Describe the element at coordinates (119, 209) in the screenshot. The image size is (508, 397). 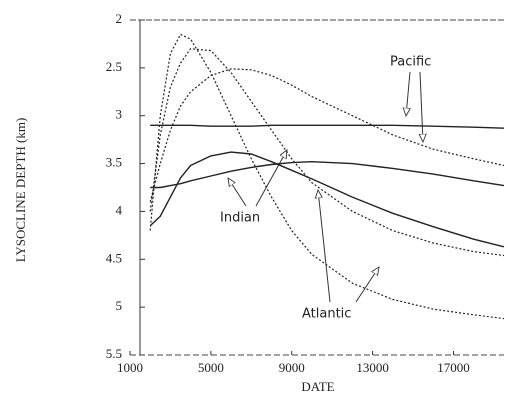
I see `y-tick-label: 4` at that location.